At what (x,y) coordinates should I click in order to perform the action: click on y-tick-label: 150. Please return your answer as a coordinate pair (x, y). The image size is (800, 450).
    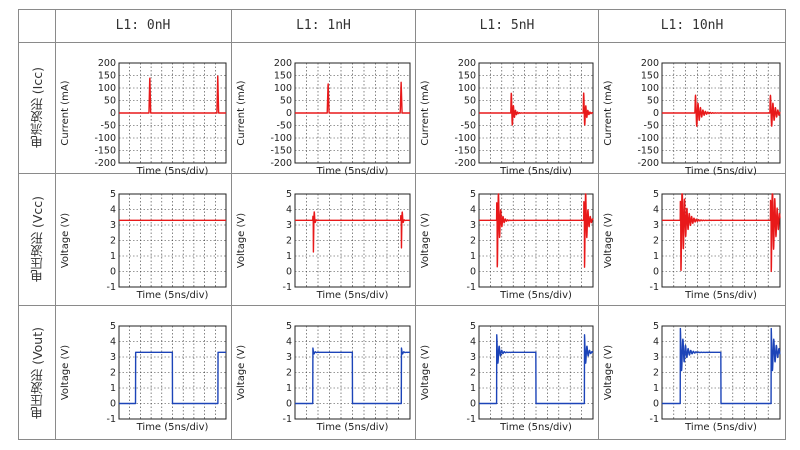
    Looking at the image, I should click on (650, 76).